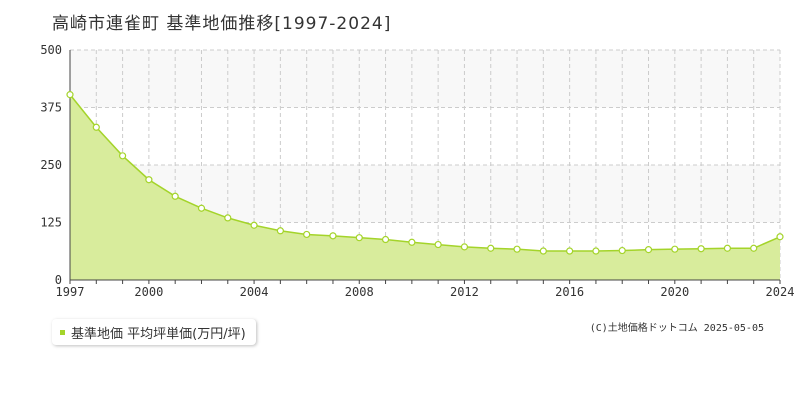  What do you see at coordinates (425, 79) in the screenshot?
I see `y-band` at bounding box center [425, 79].